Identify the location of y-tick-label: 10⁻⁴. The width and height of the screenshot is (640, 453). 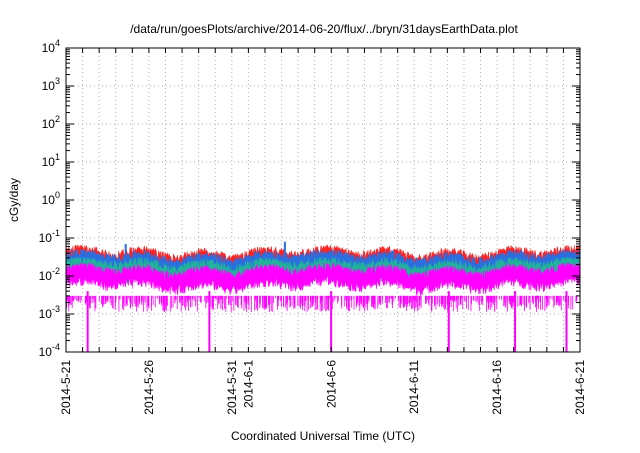
(49, 350).